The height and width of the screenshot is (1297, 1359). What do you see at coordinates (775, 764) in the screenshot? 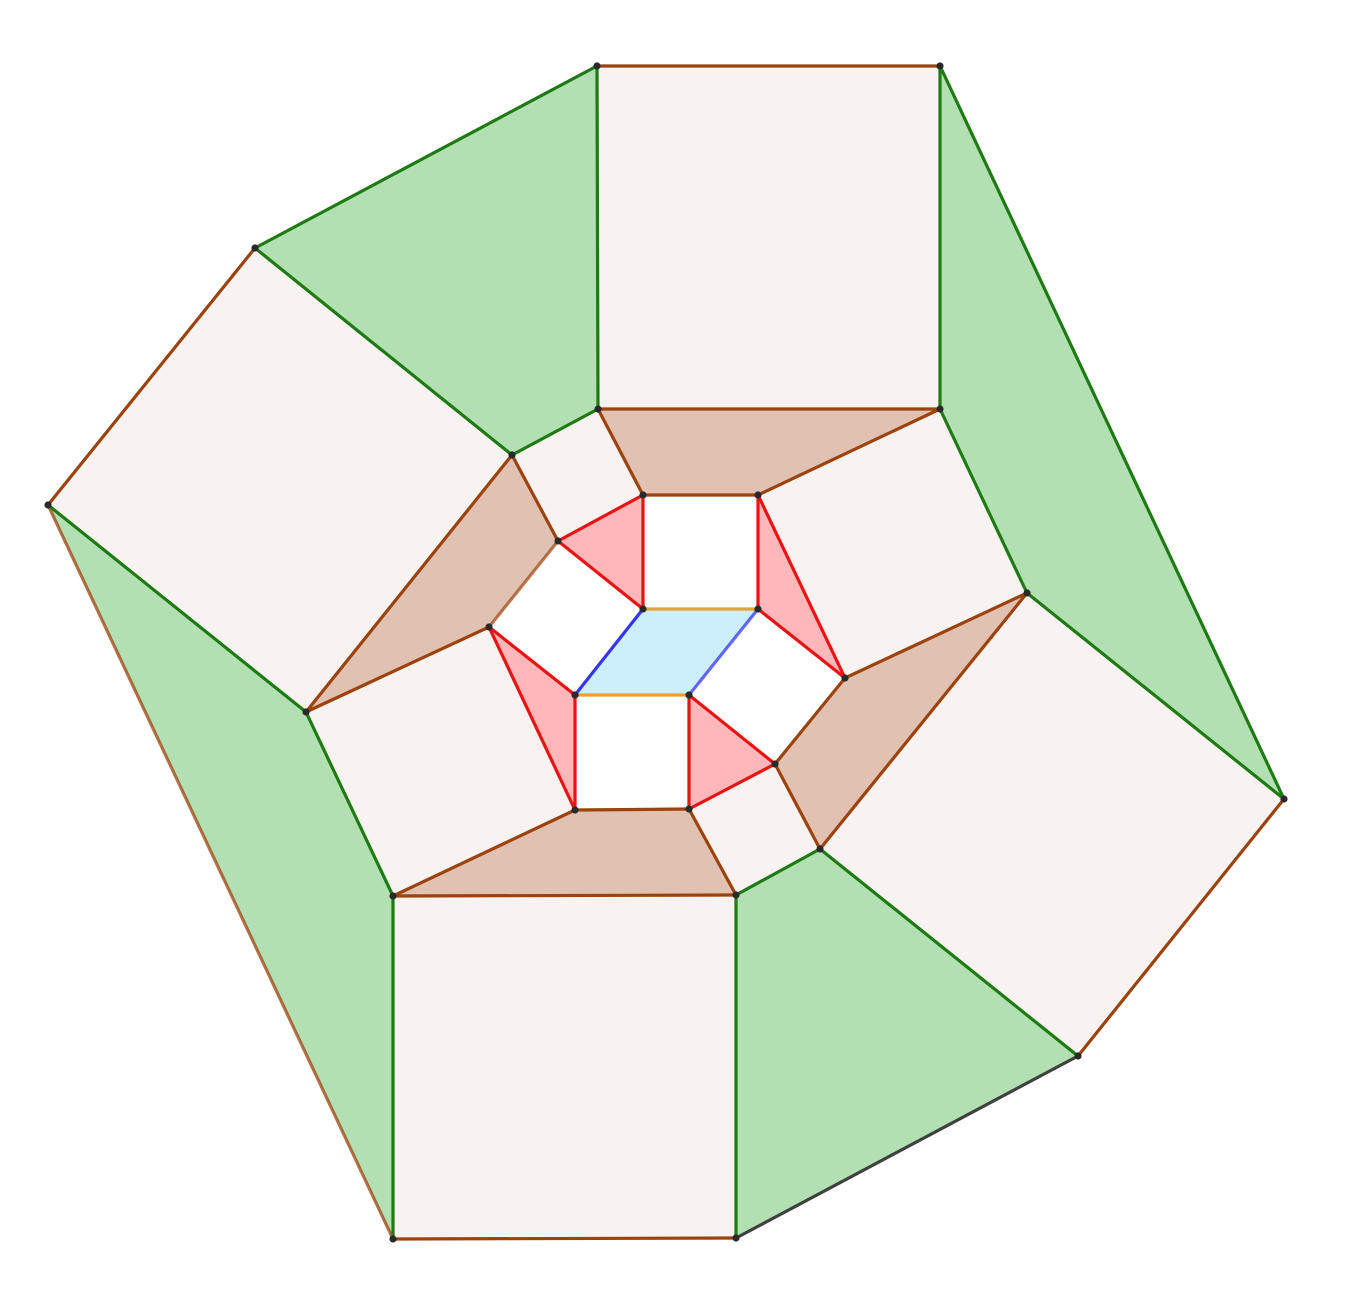
I see `vertex-w` at bounding box center [775, 764].